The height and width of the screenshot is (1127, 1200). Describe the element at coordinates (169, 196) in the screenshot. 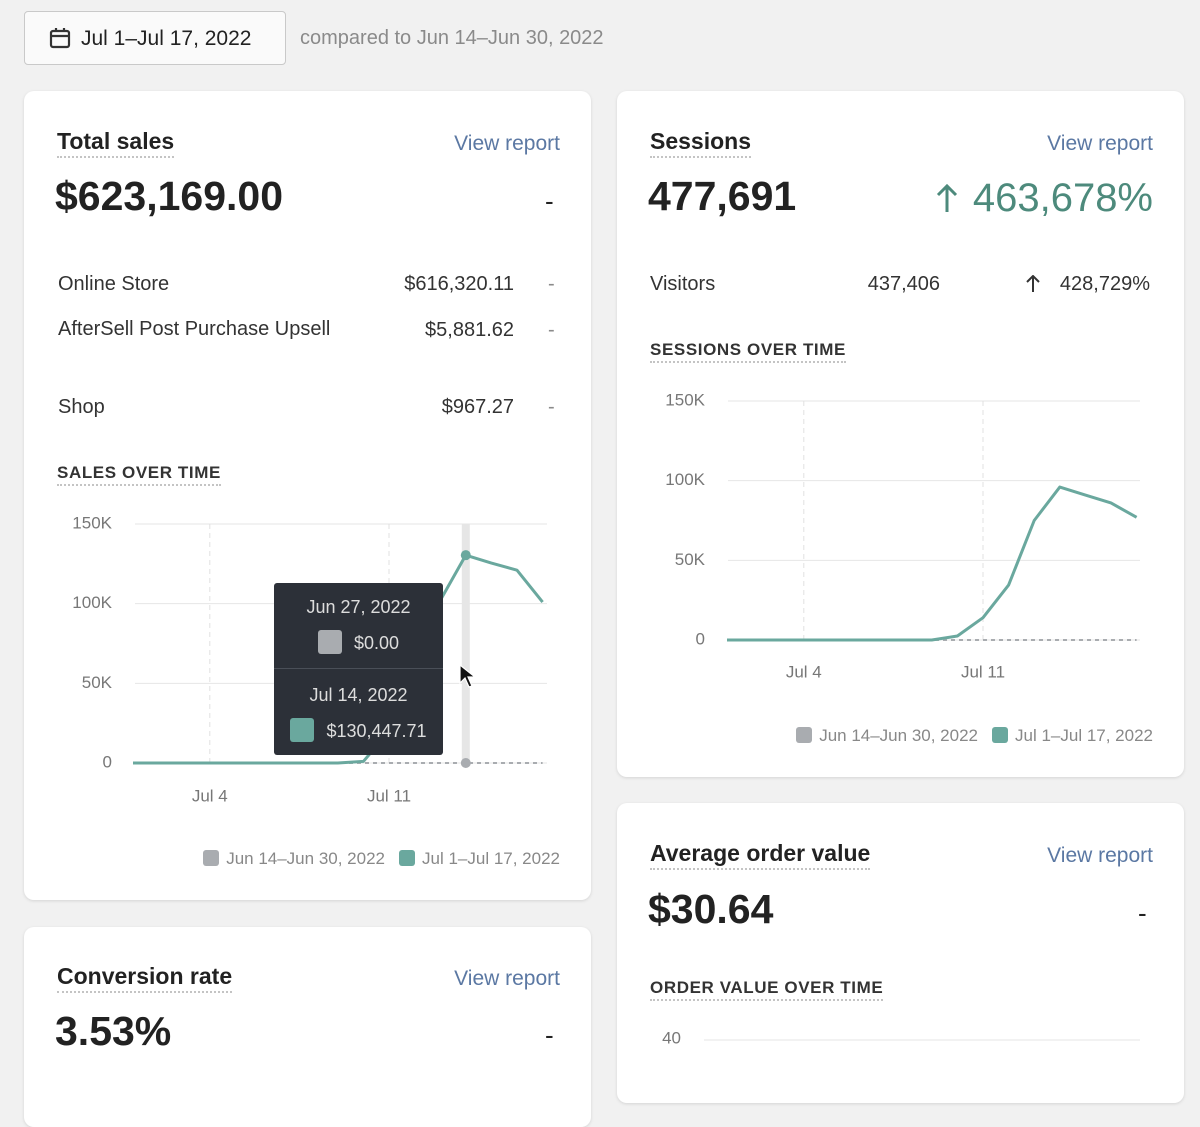

I see `total-sales-value: $623,169.00` at that location.